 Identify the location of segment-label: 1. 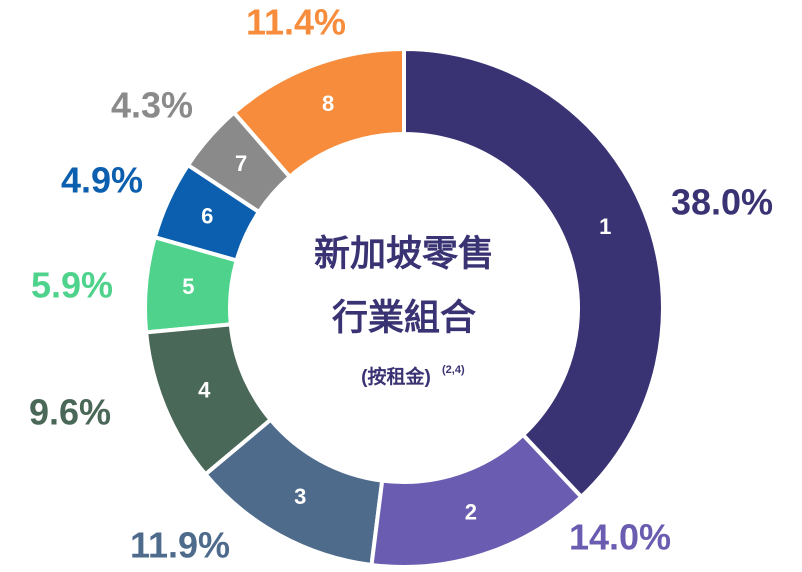
(605, 226).